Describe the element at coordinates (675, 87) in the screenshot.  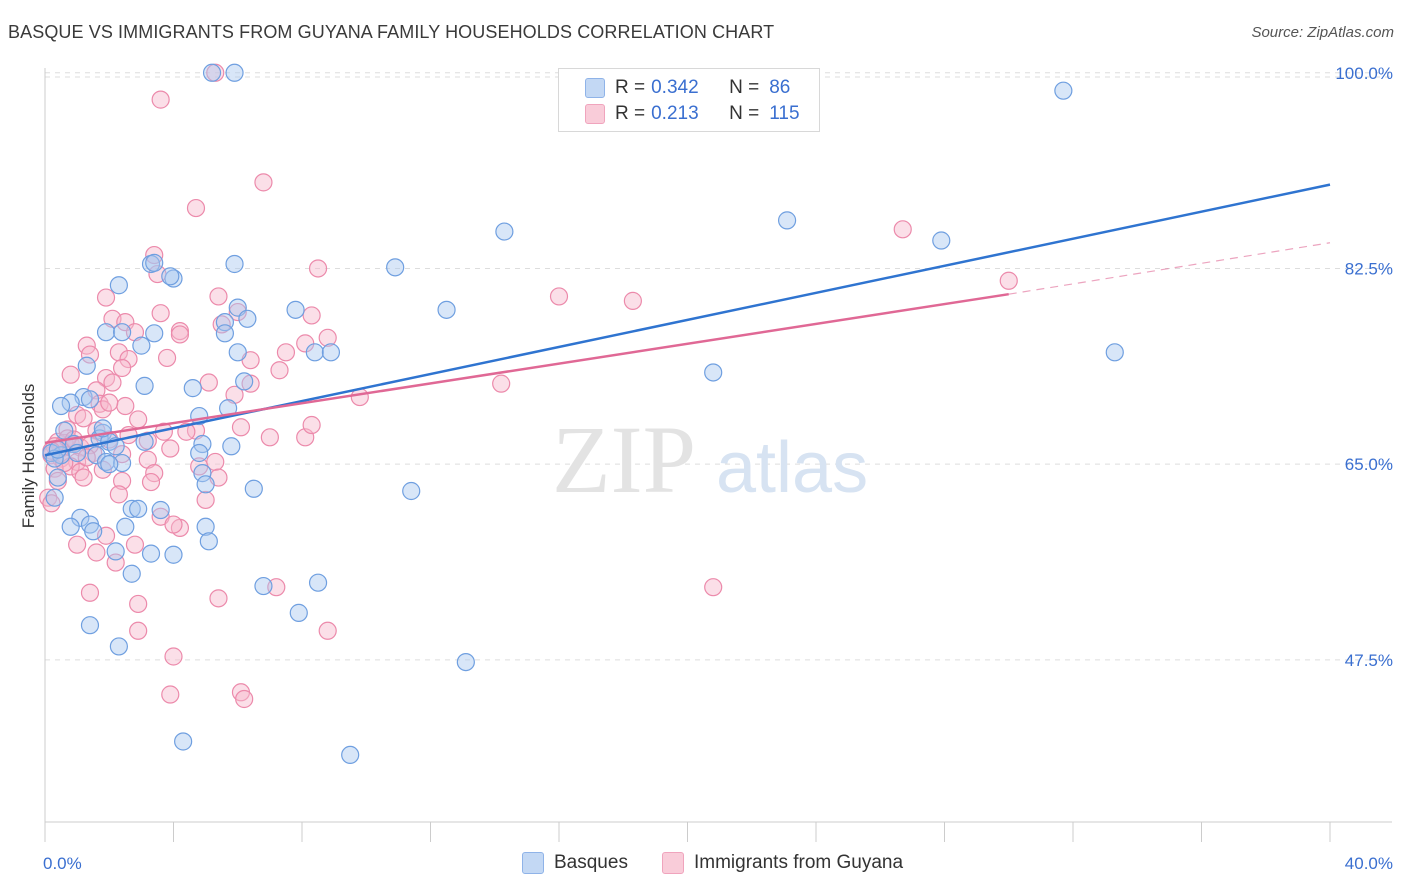
I see `r-value: 0.342` at that location.